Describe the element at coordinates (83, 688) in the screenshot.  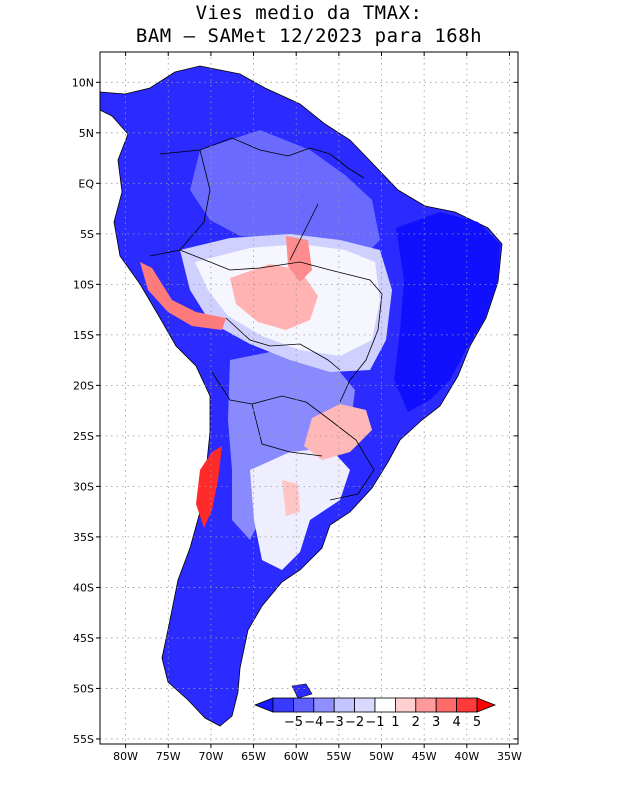
I see `y-tick-label: 50S` at that location.